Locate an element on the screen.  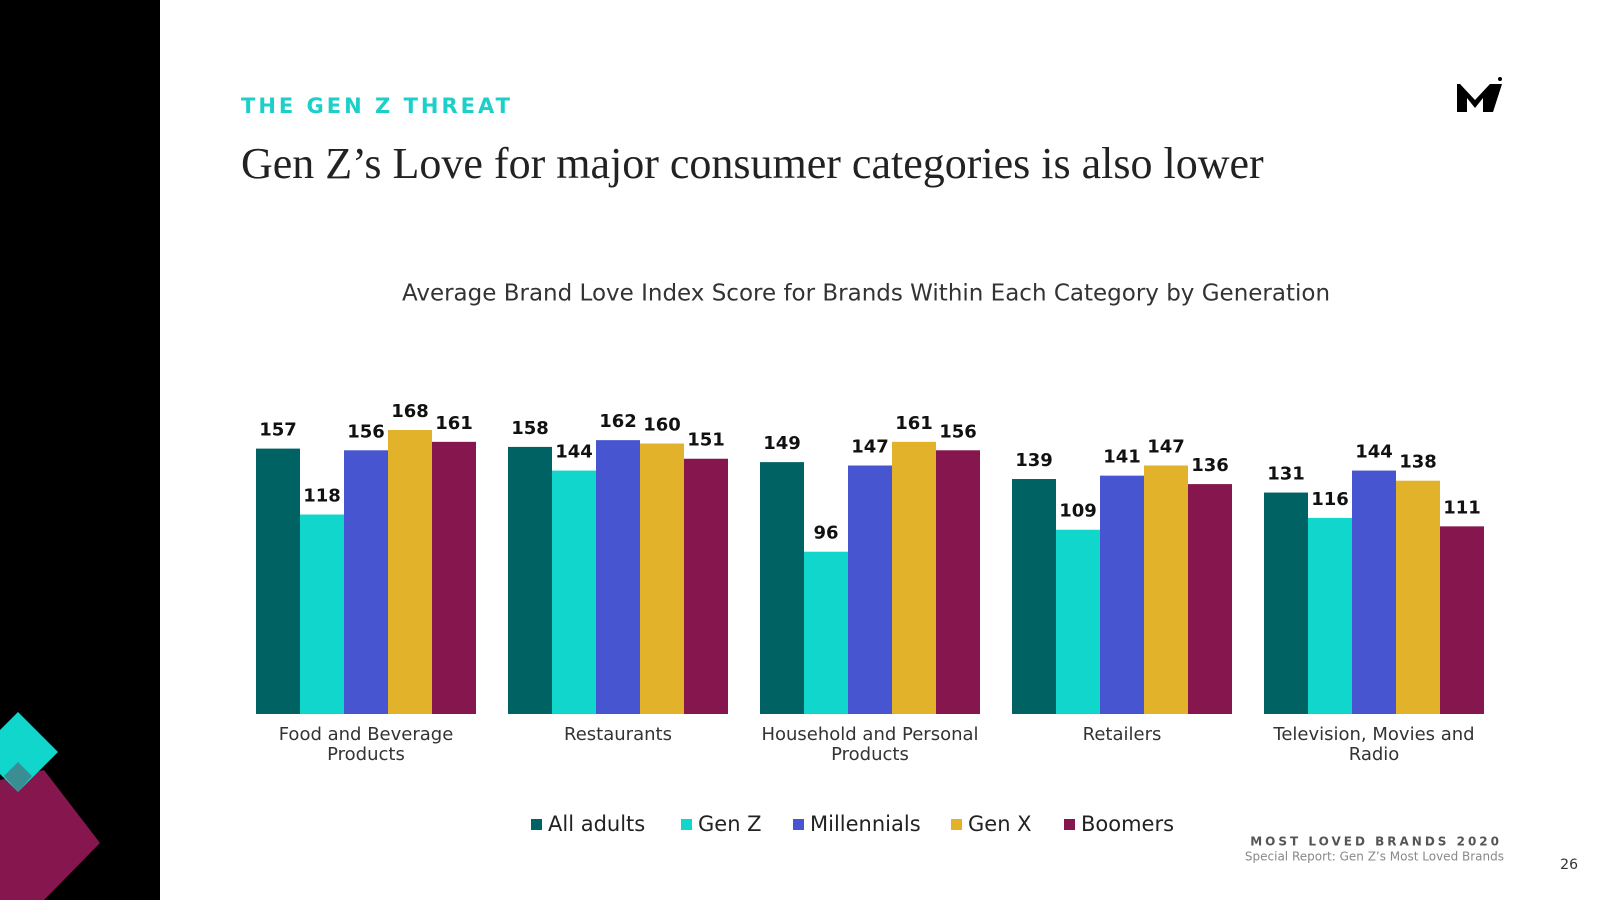
category-label: Retailers is located at coordinates (1122, 734).